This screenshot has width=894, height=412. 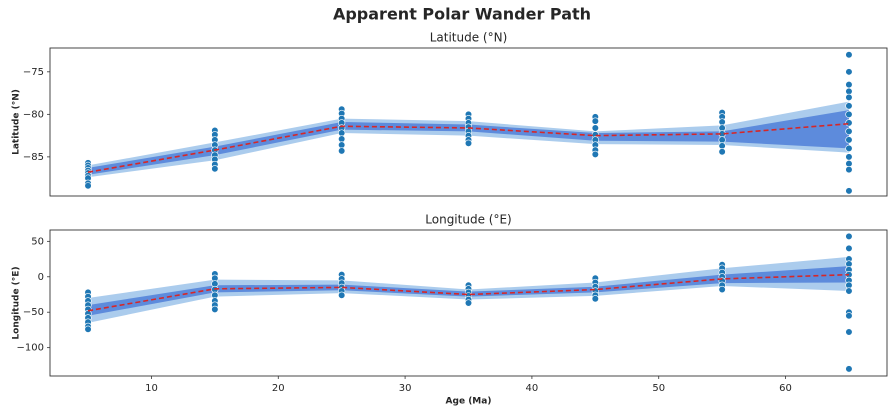 What do you see at coordinates (532, 388) in the screenshot?
I see `x-tick-label: 40` at bounding box center [532, 388].